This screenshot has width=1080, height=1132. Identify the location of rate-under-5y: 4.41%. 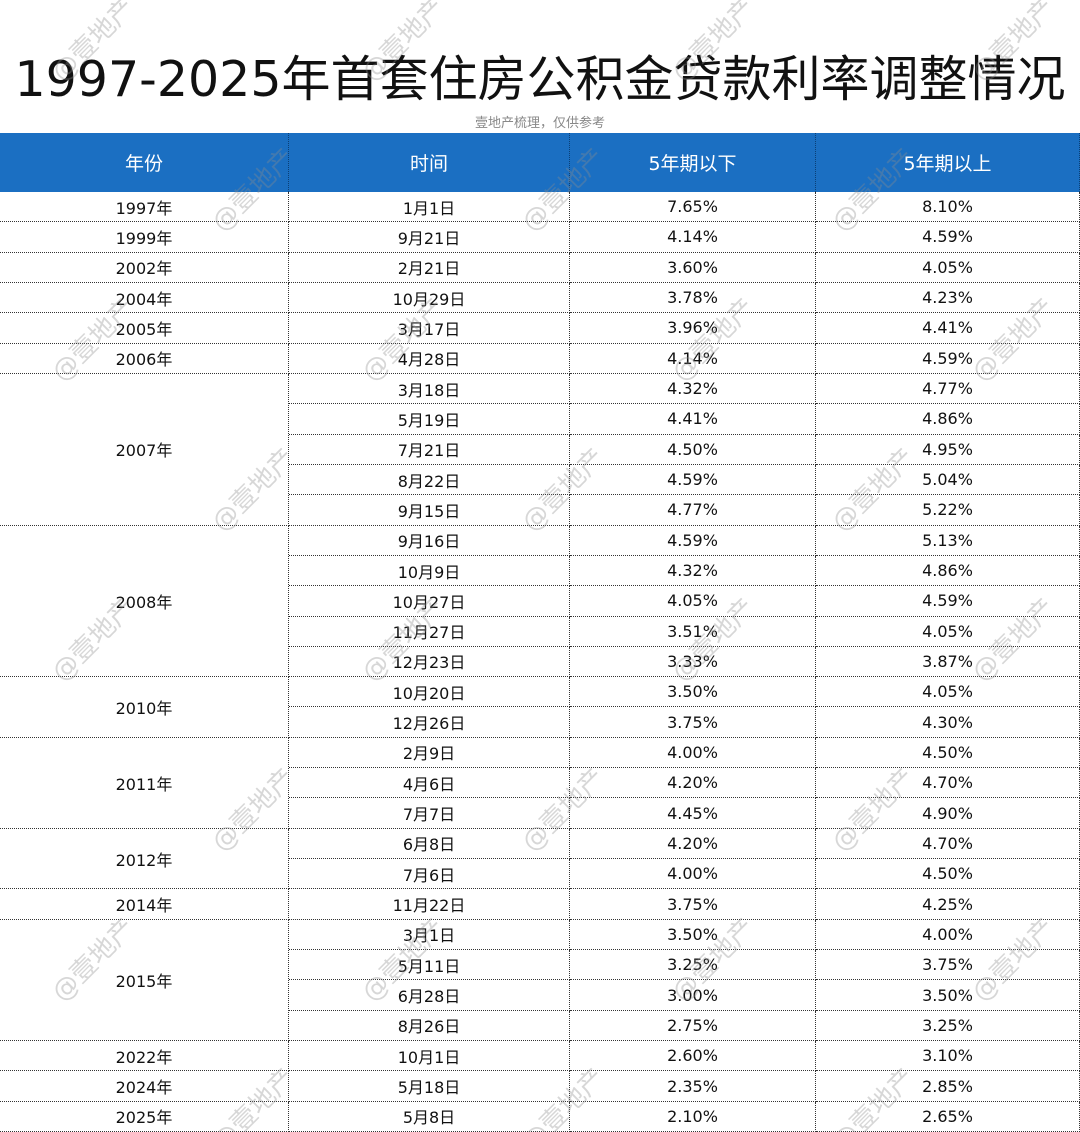
(693, 419).